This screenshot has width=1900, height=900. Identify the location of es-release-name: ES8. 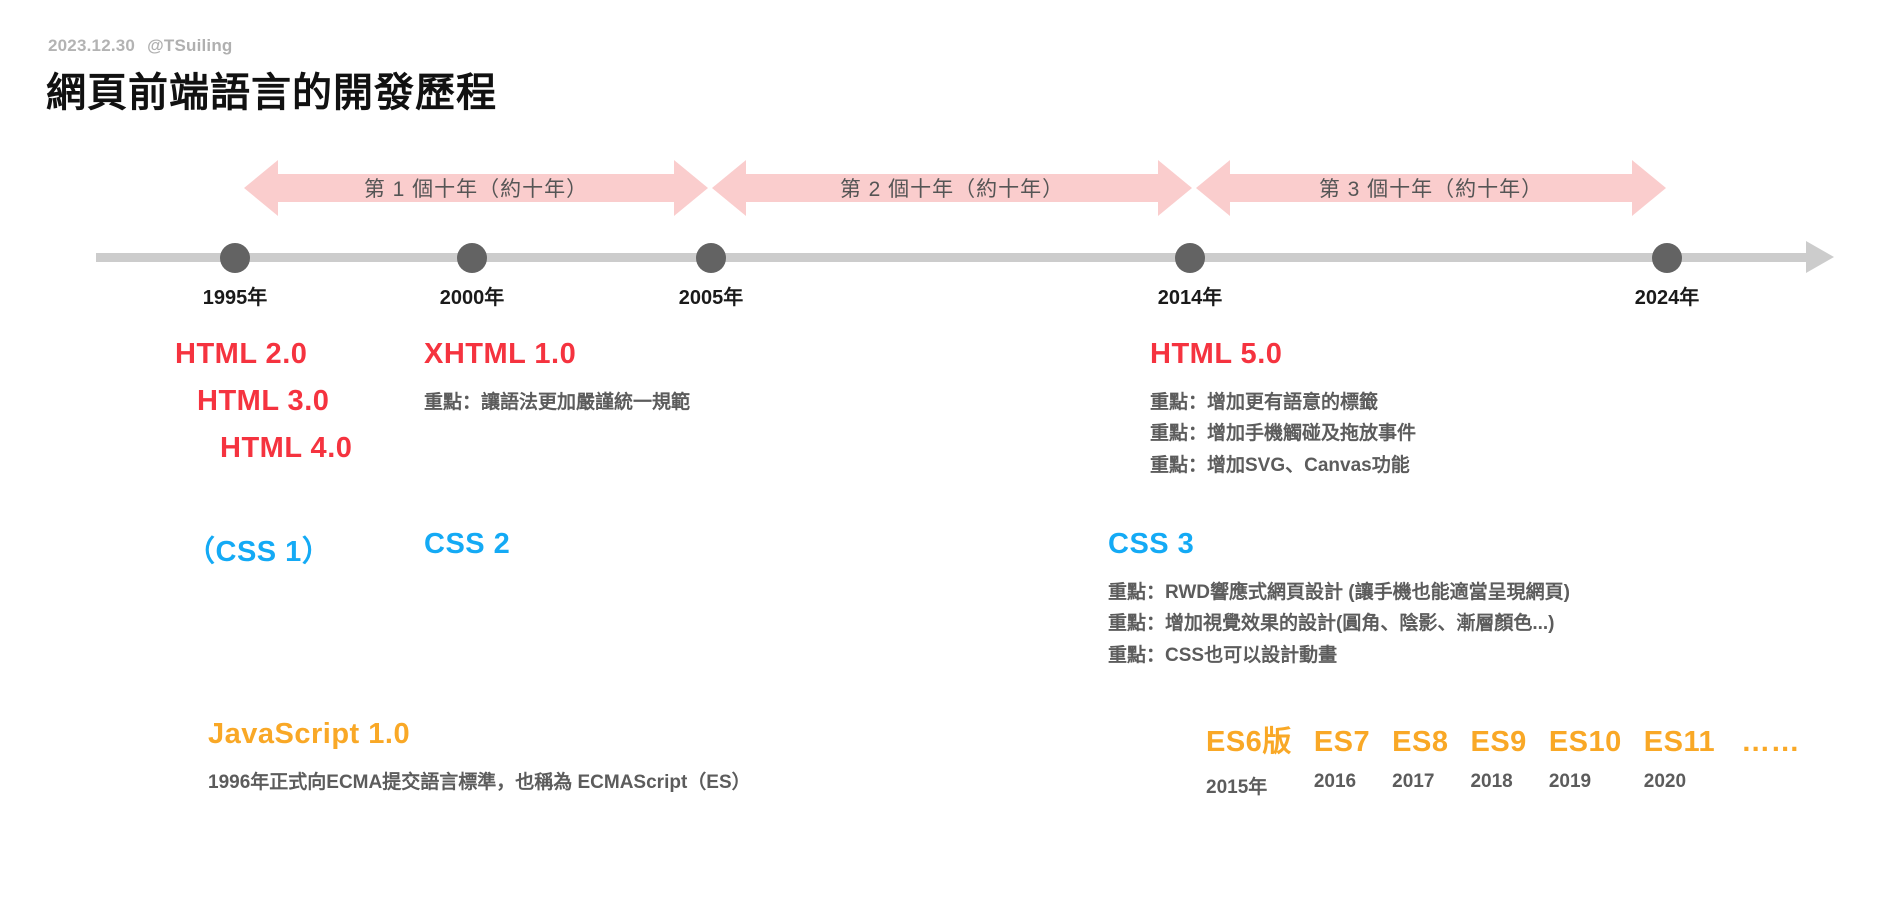
(1420, 742).